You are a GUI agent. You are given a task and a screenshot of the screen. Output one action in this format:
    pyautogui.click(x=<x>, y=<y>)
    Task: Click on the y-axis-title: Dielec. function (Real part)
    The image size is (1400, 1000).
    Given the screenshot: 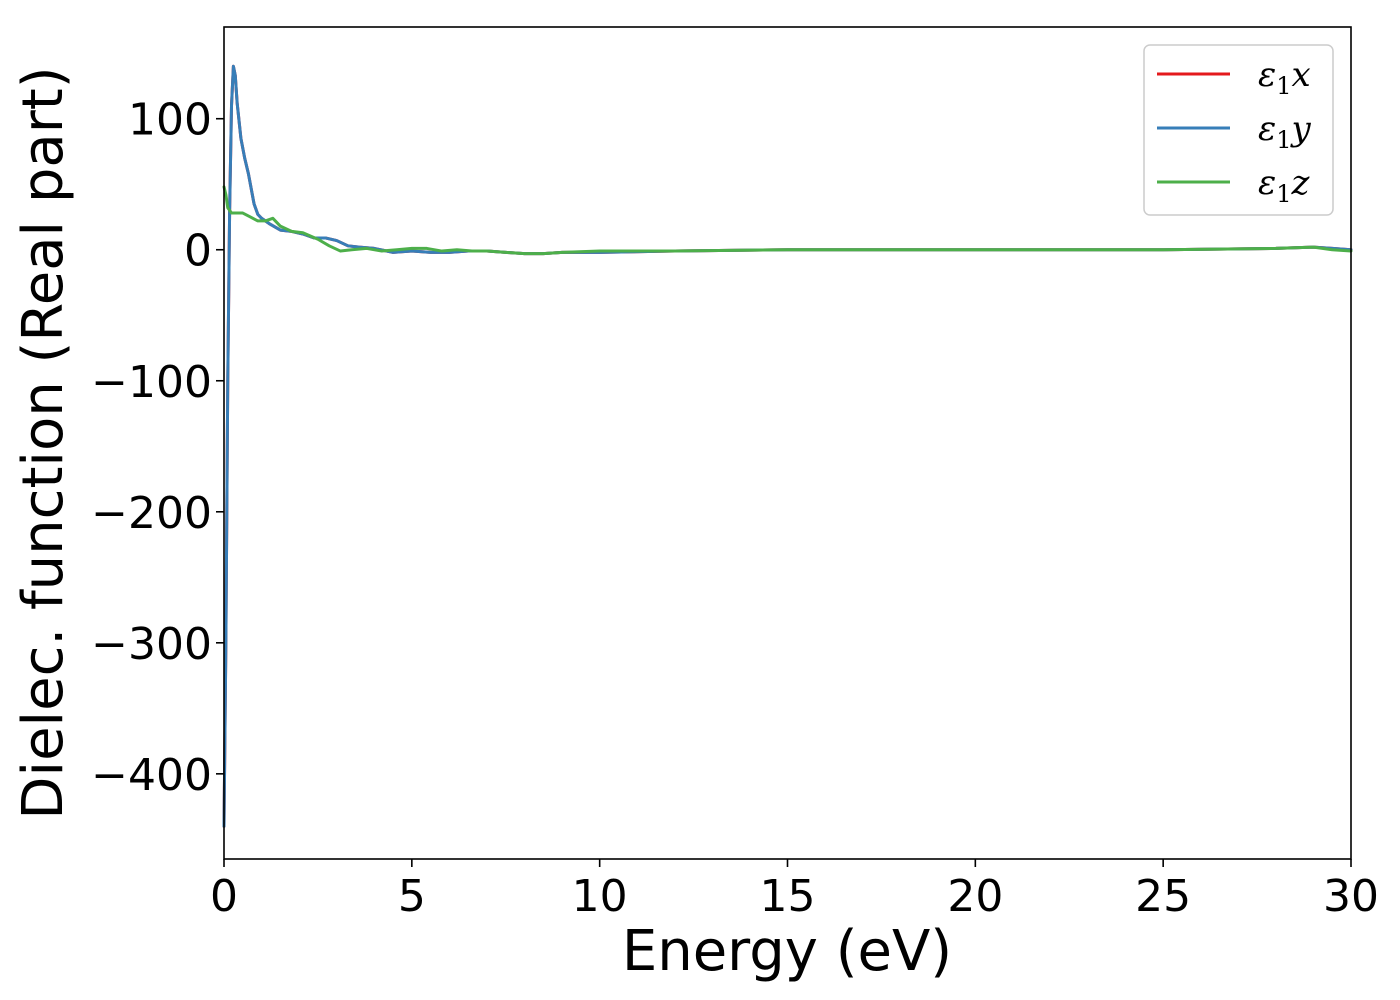 What is the action you would take?
    pyautogui.click(x=43, y=442)
    